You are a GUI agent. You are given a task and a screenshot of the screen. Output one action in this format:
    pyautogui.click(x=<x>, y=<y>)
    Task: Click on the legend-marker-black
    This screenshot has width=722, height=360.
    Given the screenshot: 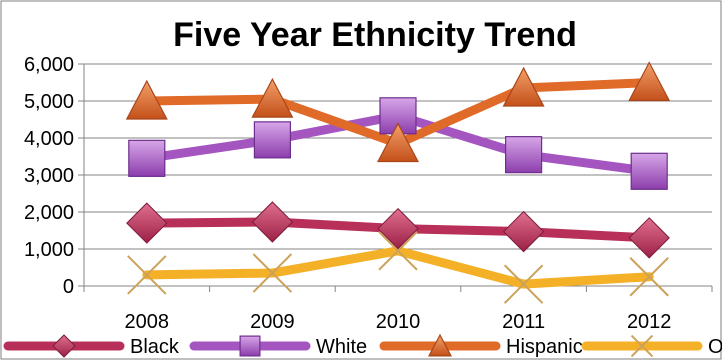 What is the action you would take?
    pyautogui.click(x=64, y=346)
    